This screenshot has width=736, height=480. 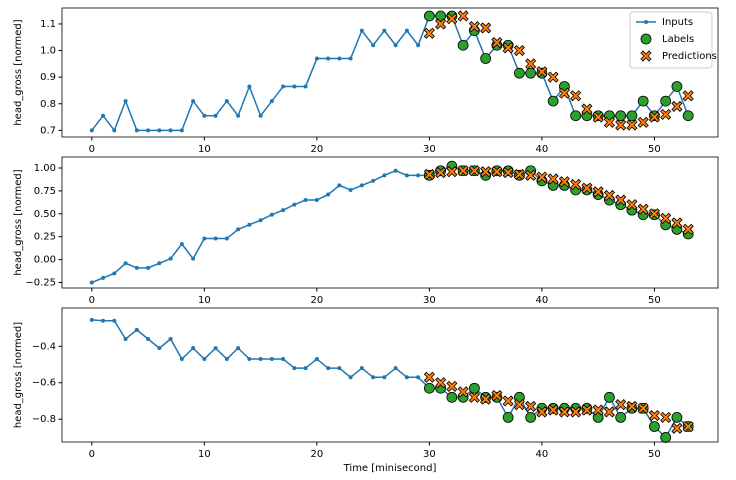 What do you see at coordinates (390, 468) in the screenshot?
I see `x-axis-label: Time [minisecond]` at bounding box center [390, 468].